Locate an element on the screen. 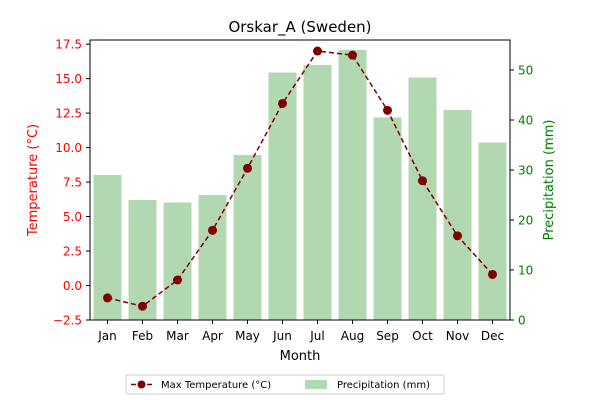 The width and height of the screenshot is (600, 400). x-tick-label: May is located at coordinates (247, 336).